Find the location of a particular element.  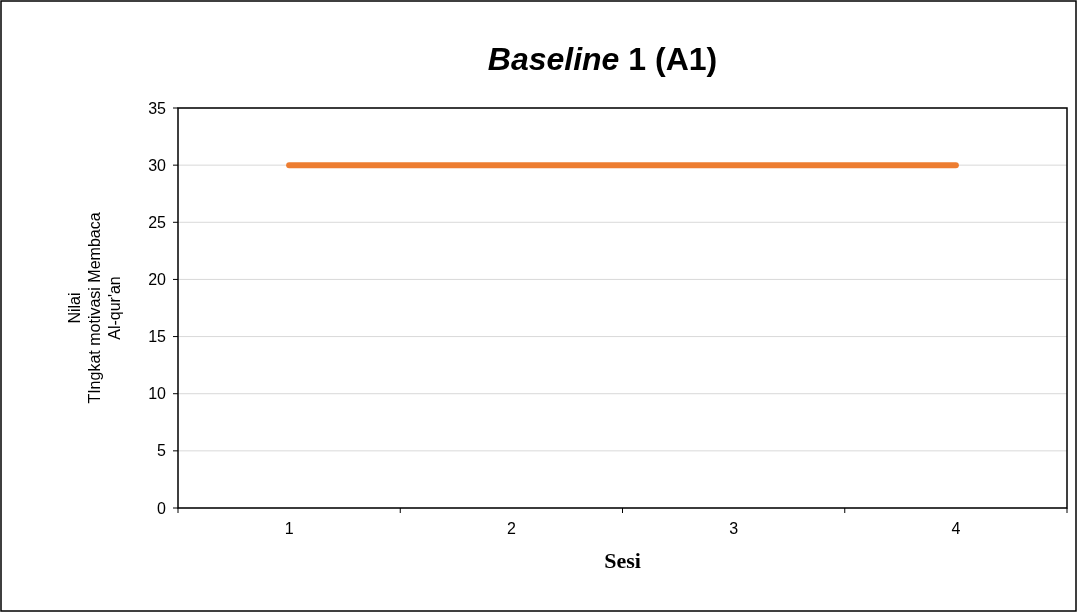

x-tick-label: 4 is located at coordinates (956, 528).